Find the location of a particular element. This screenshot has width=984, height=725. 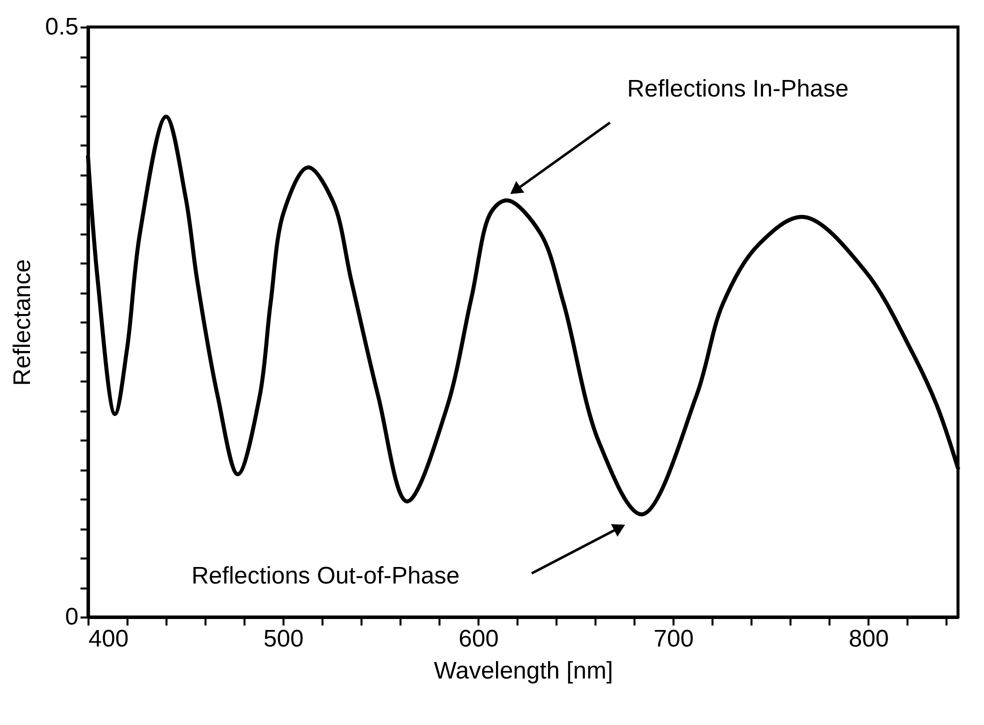

x-tick-label: 600 is located at coordinates (478, 639).